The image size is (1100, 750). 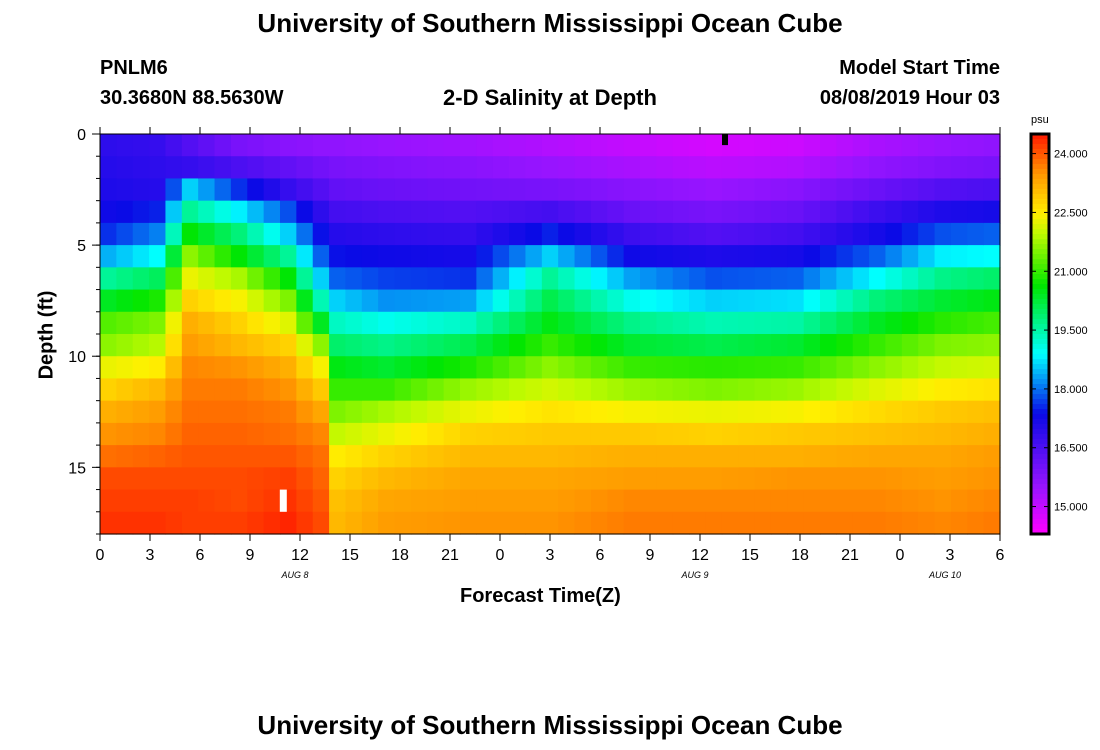 I want to click on x-tick-label: 21, so click(x=850, y=555).